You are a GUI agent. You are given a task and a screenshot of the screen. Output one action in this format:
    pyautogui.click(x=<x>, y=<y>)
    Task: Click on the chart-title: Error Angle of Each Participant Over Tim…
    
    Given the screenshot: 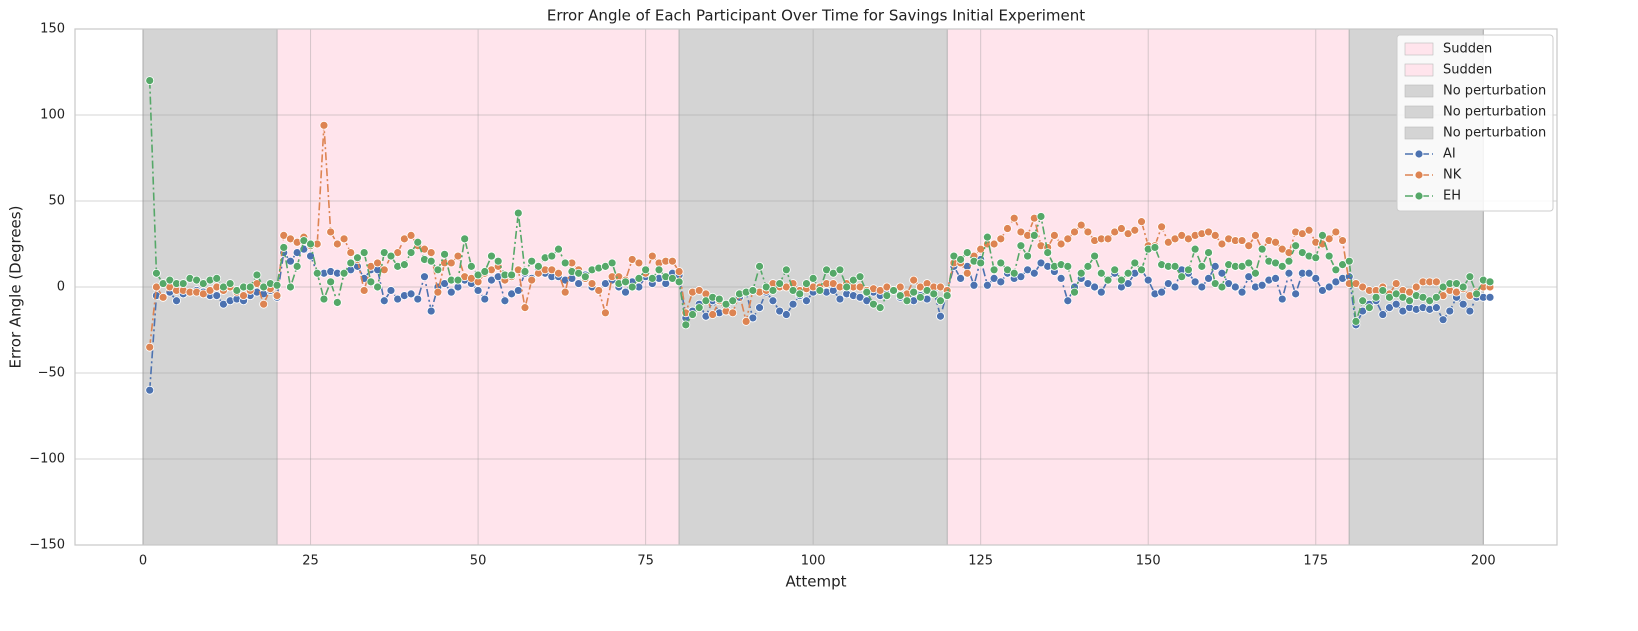 What is the action you would take?
    pyautogui.click(x=816, y=16)
    